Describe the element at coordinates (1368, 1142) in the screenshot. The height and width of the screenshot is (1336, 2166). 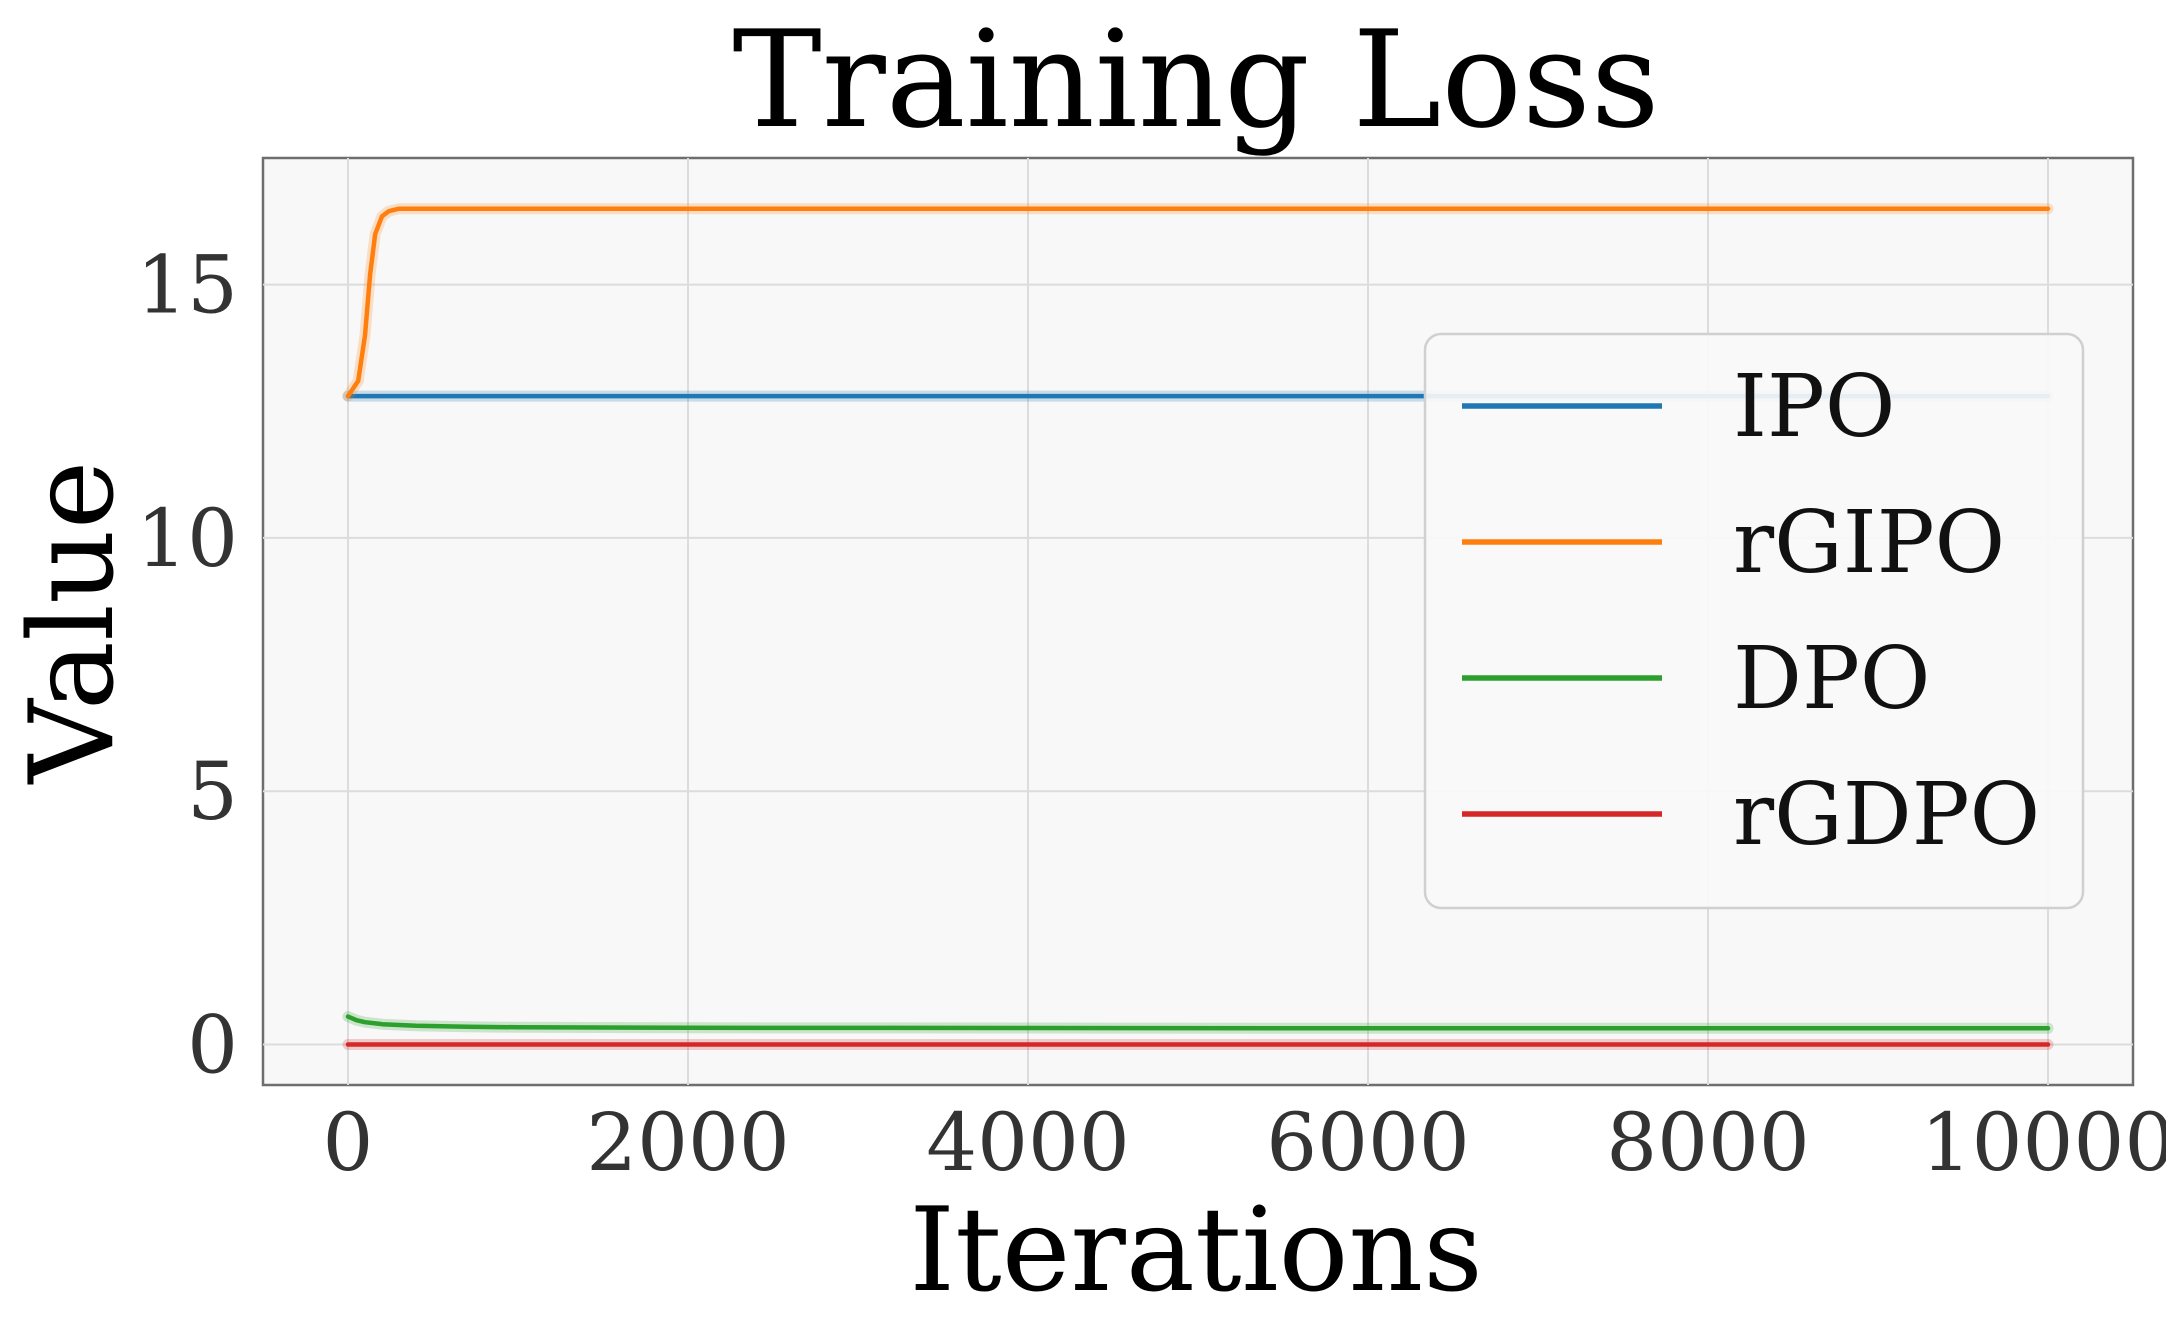
I see `x-tick-label: 6000` at that location.